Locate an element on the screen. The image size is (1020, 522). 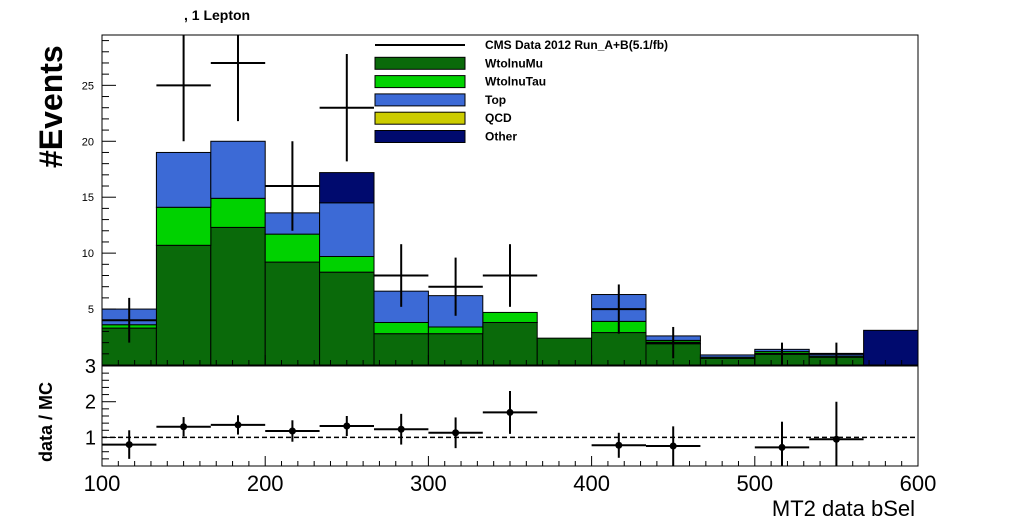
plot-title: , 1 Lepton is located at coordinates (217, 15).